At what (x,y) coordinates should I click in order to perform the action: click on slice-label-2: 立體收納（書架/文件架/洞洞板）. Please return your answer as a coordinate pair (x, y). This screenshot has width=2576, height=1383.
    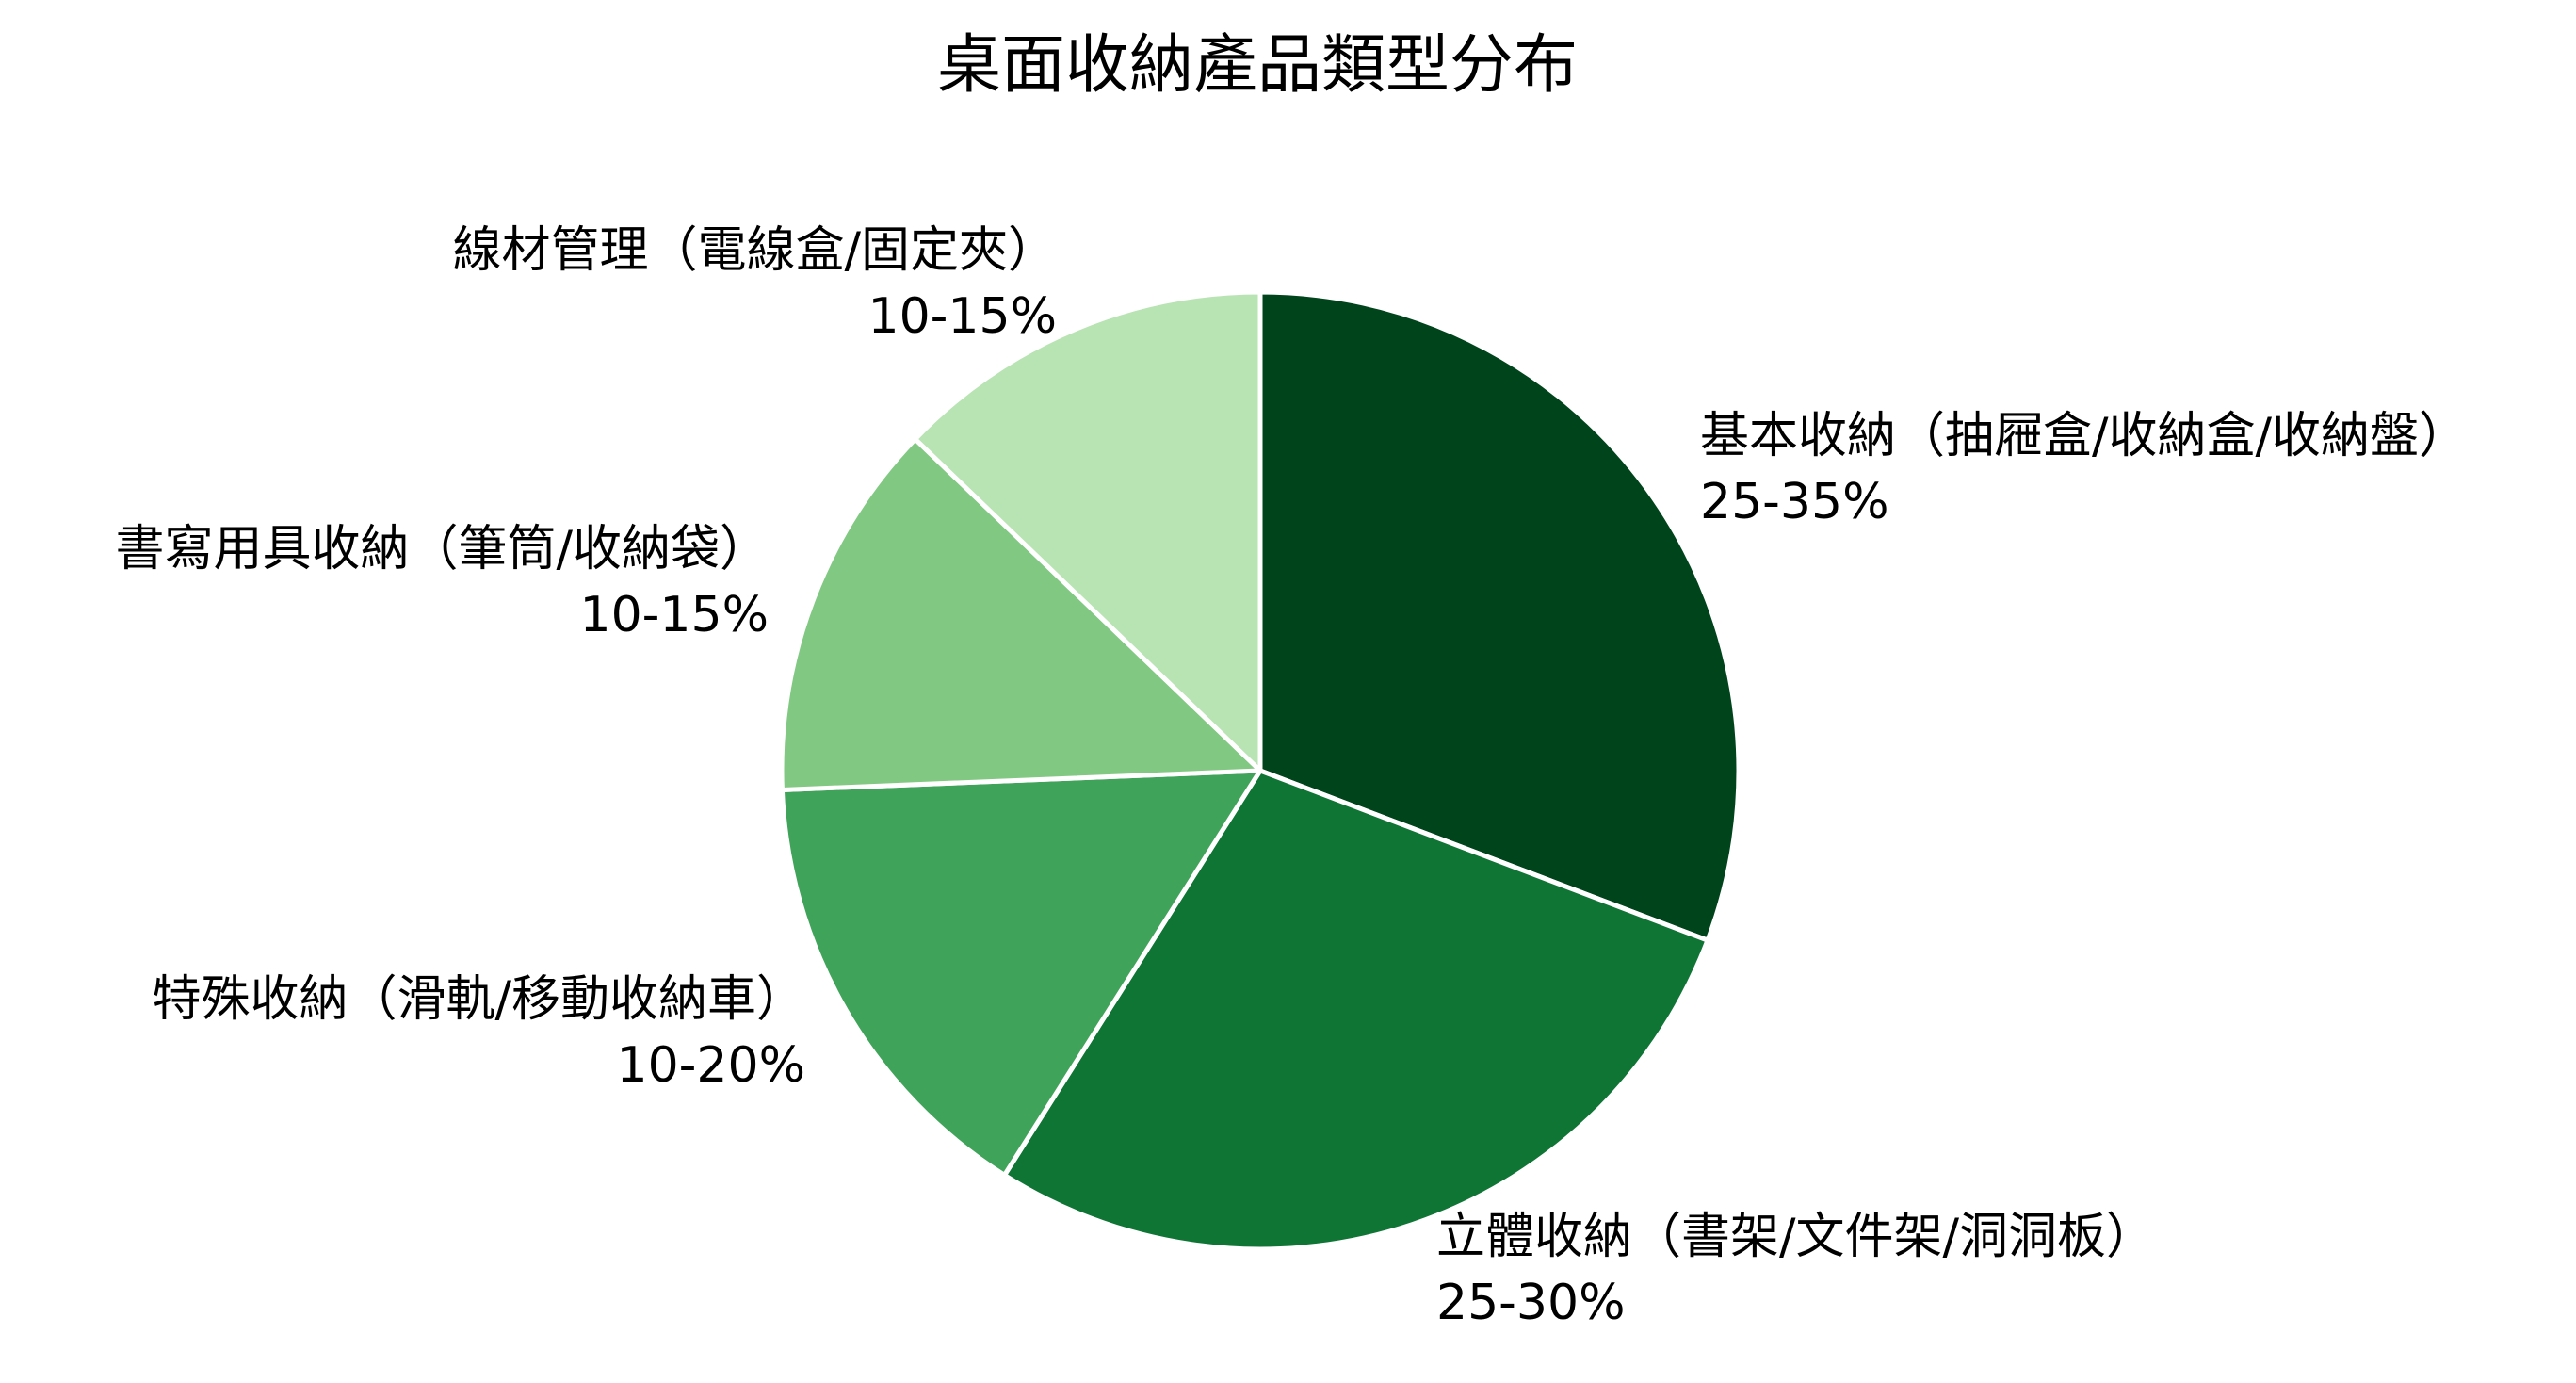
    Looking at the image, I should click on (1795, 1237).